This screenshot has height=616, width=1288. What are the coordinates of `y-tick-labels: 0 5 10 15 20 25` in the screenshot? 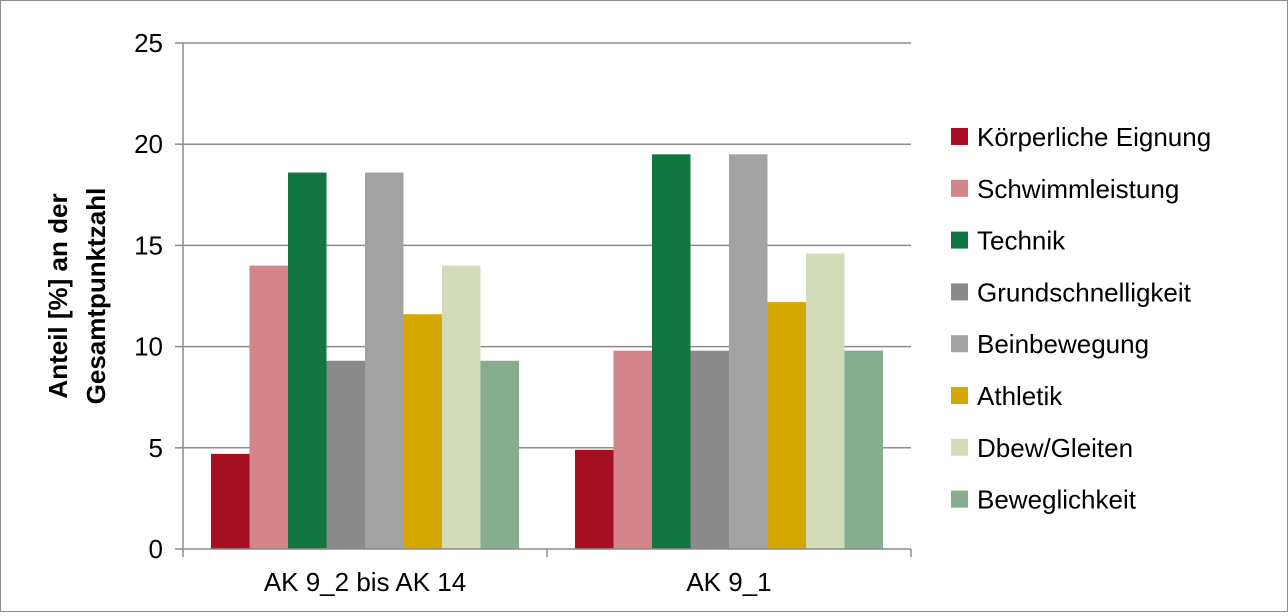 It's located at (148, 296).